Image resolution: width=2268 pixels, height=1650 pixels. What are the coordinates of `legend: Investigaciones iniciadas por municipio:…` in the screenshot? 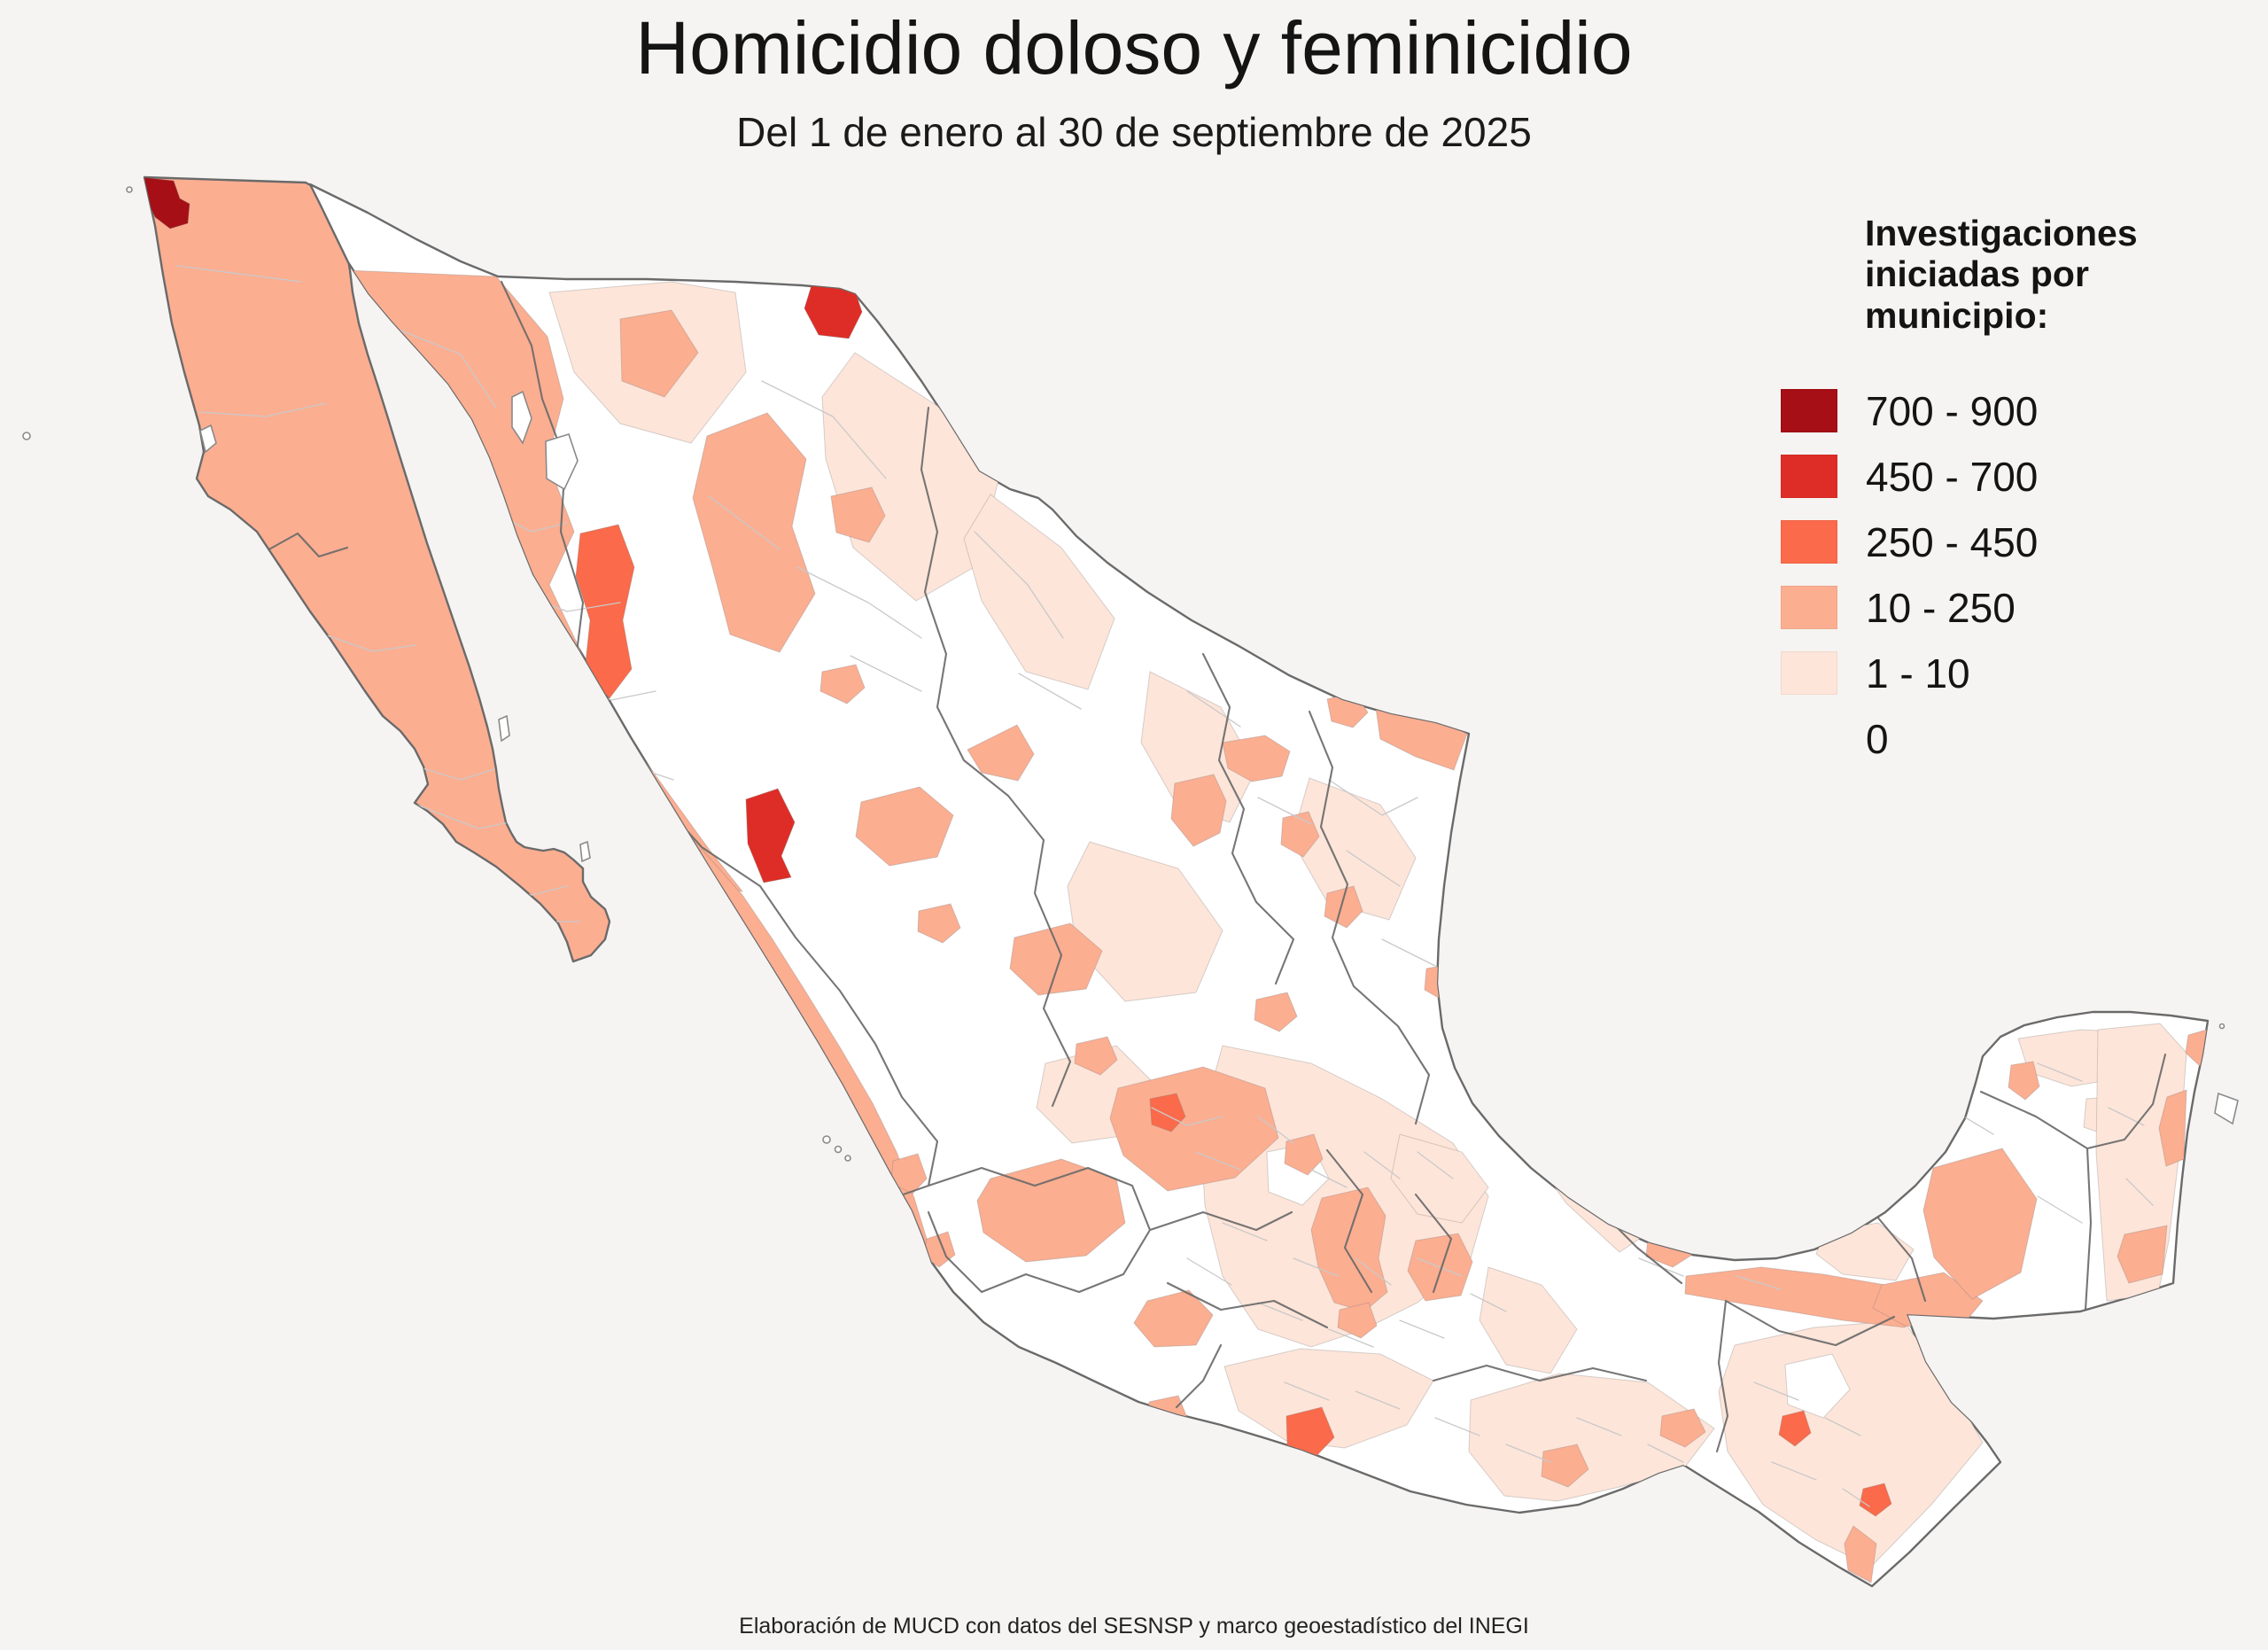 It's located at (1993, 492).